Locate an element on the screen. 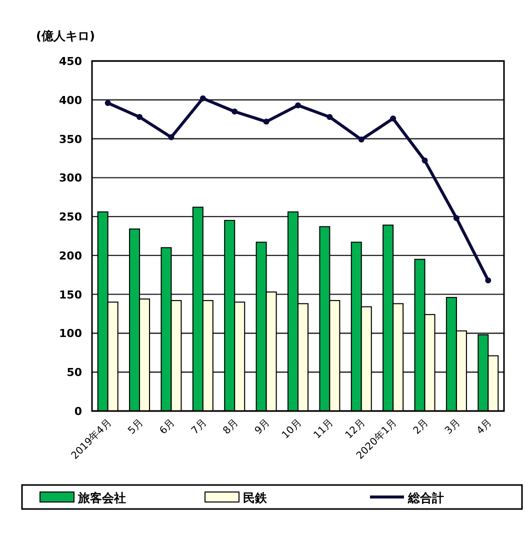 Image resolution: width=526 pixels, height=540 pixels. x-tick-label: 8月 is located at coordinates (231, 427).